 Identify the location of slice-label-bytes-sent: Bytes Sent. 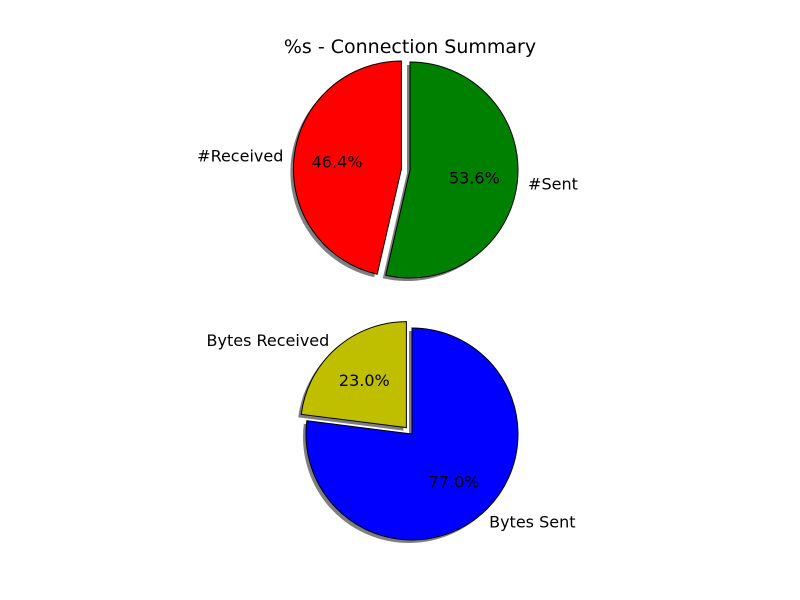
(532, 521).